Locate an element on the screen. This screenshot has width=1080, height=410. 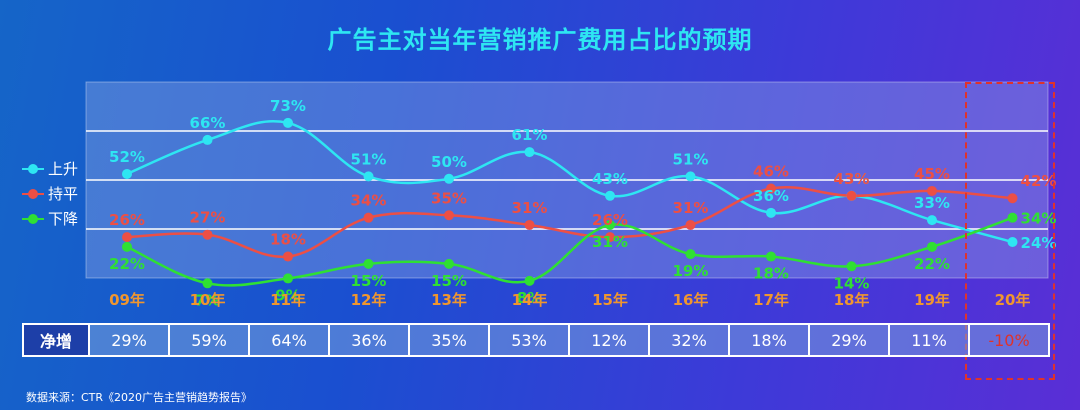
x-tick-label: 14年 is located at coordinates (530, 300).